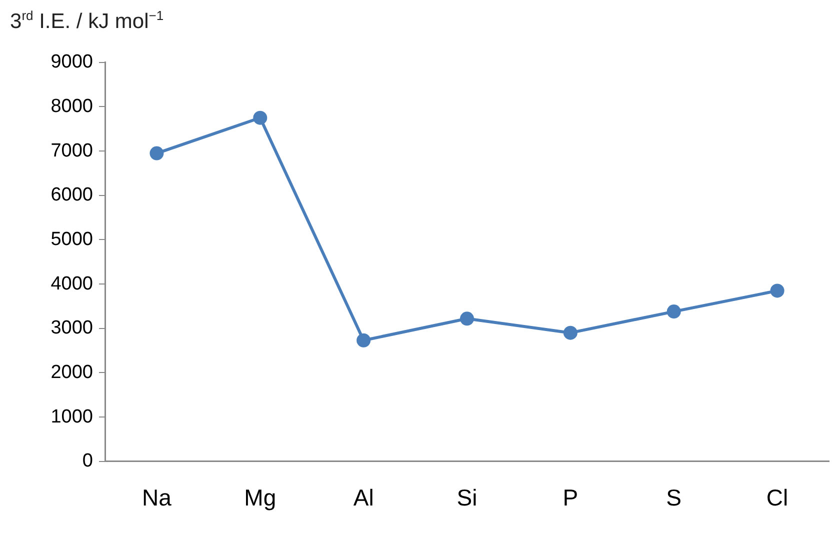  What do you see at coordinates (157, 497) in the screenshot?
I see `x-tick-label: Na` at bounding box center [157, 497].